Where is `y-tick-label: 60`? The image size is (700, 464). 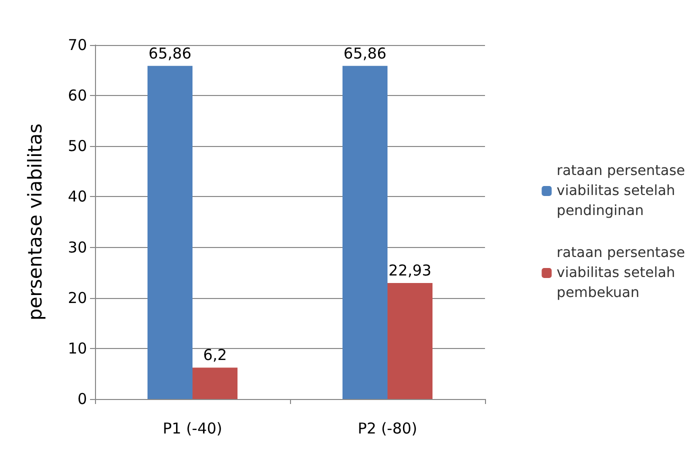 y-tick-label: 60 is located at coordinates (77, 95).